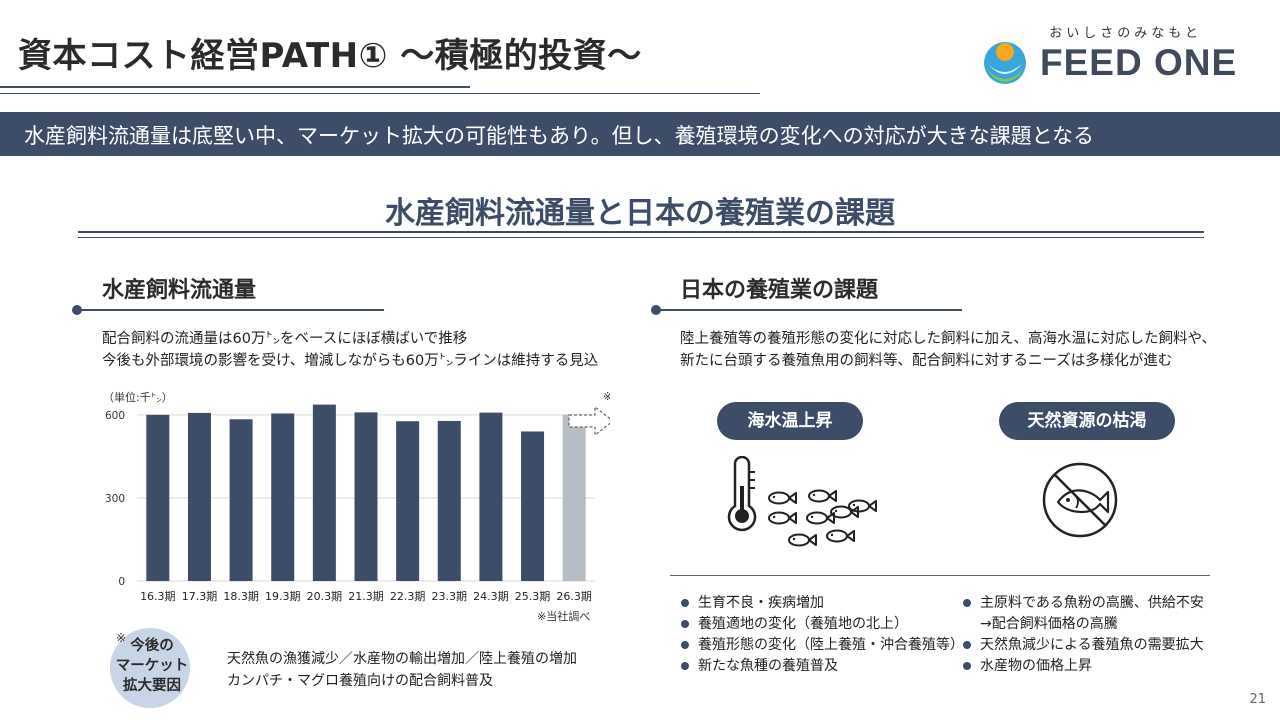 The image size is (1280, 720). What do you see at coordinates (121, 582) in the screenshot?
I see `y-tick-label: 0` at bounding box center [121, 582].